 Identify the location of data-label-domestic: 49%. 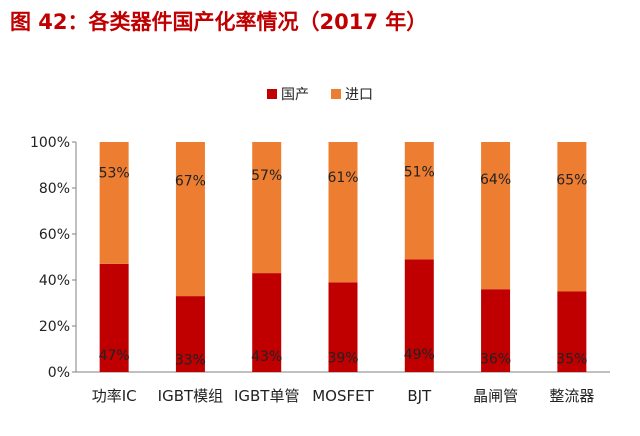
(419, 355).